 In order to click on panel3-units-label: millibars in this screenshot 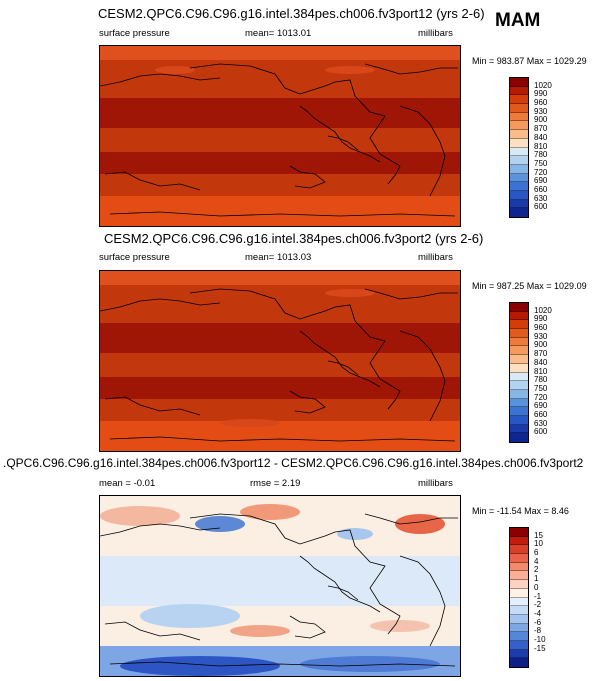, I will do `click(435, 483)`.